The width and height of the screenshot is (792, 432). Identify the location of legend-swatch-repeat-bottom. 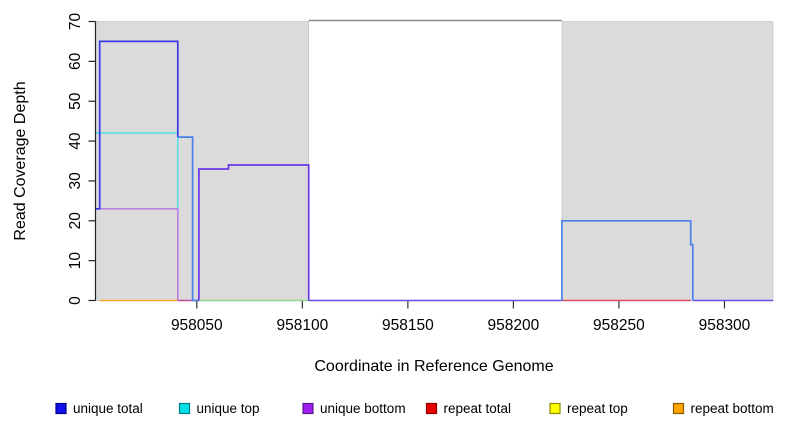
(678, 408).